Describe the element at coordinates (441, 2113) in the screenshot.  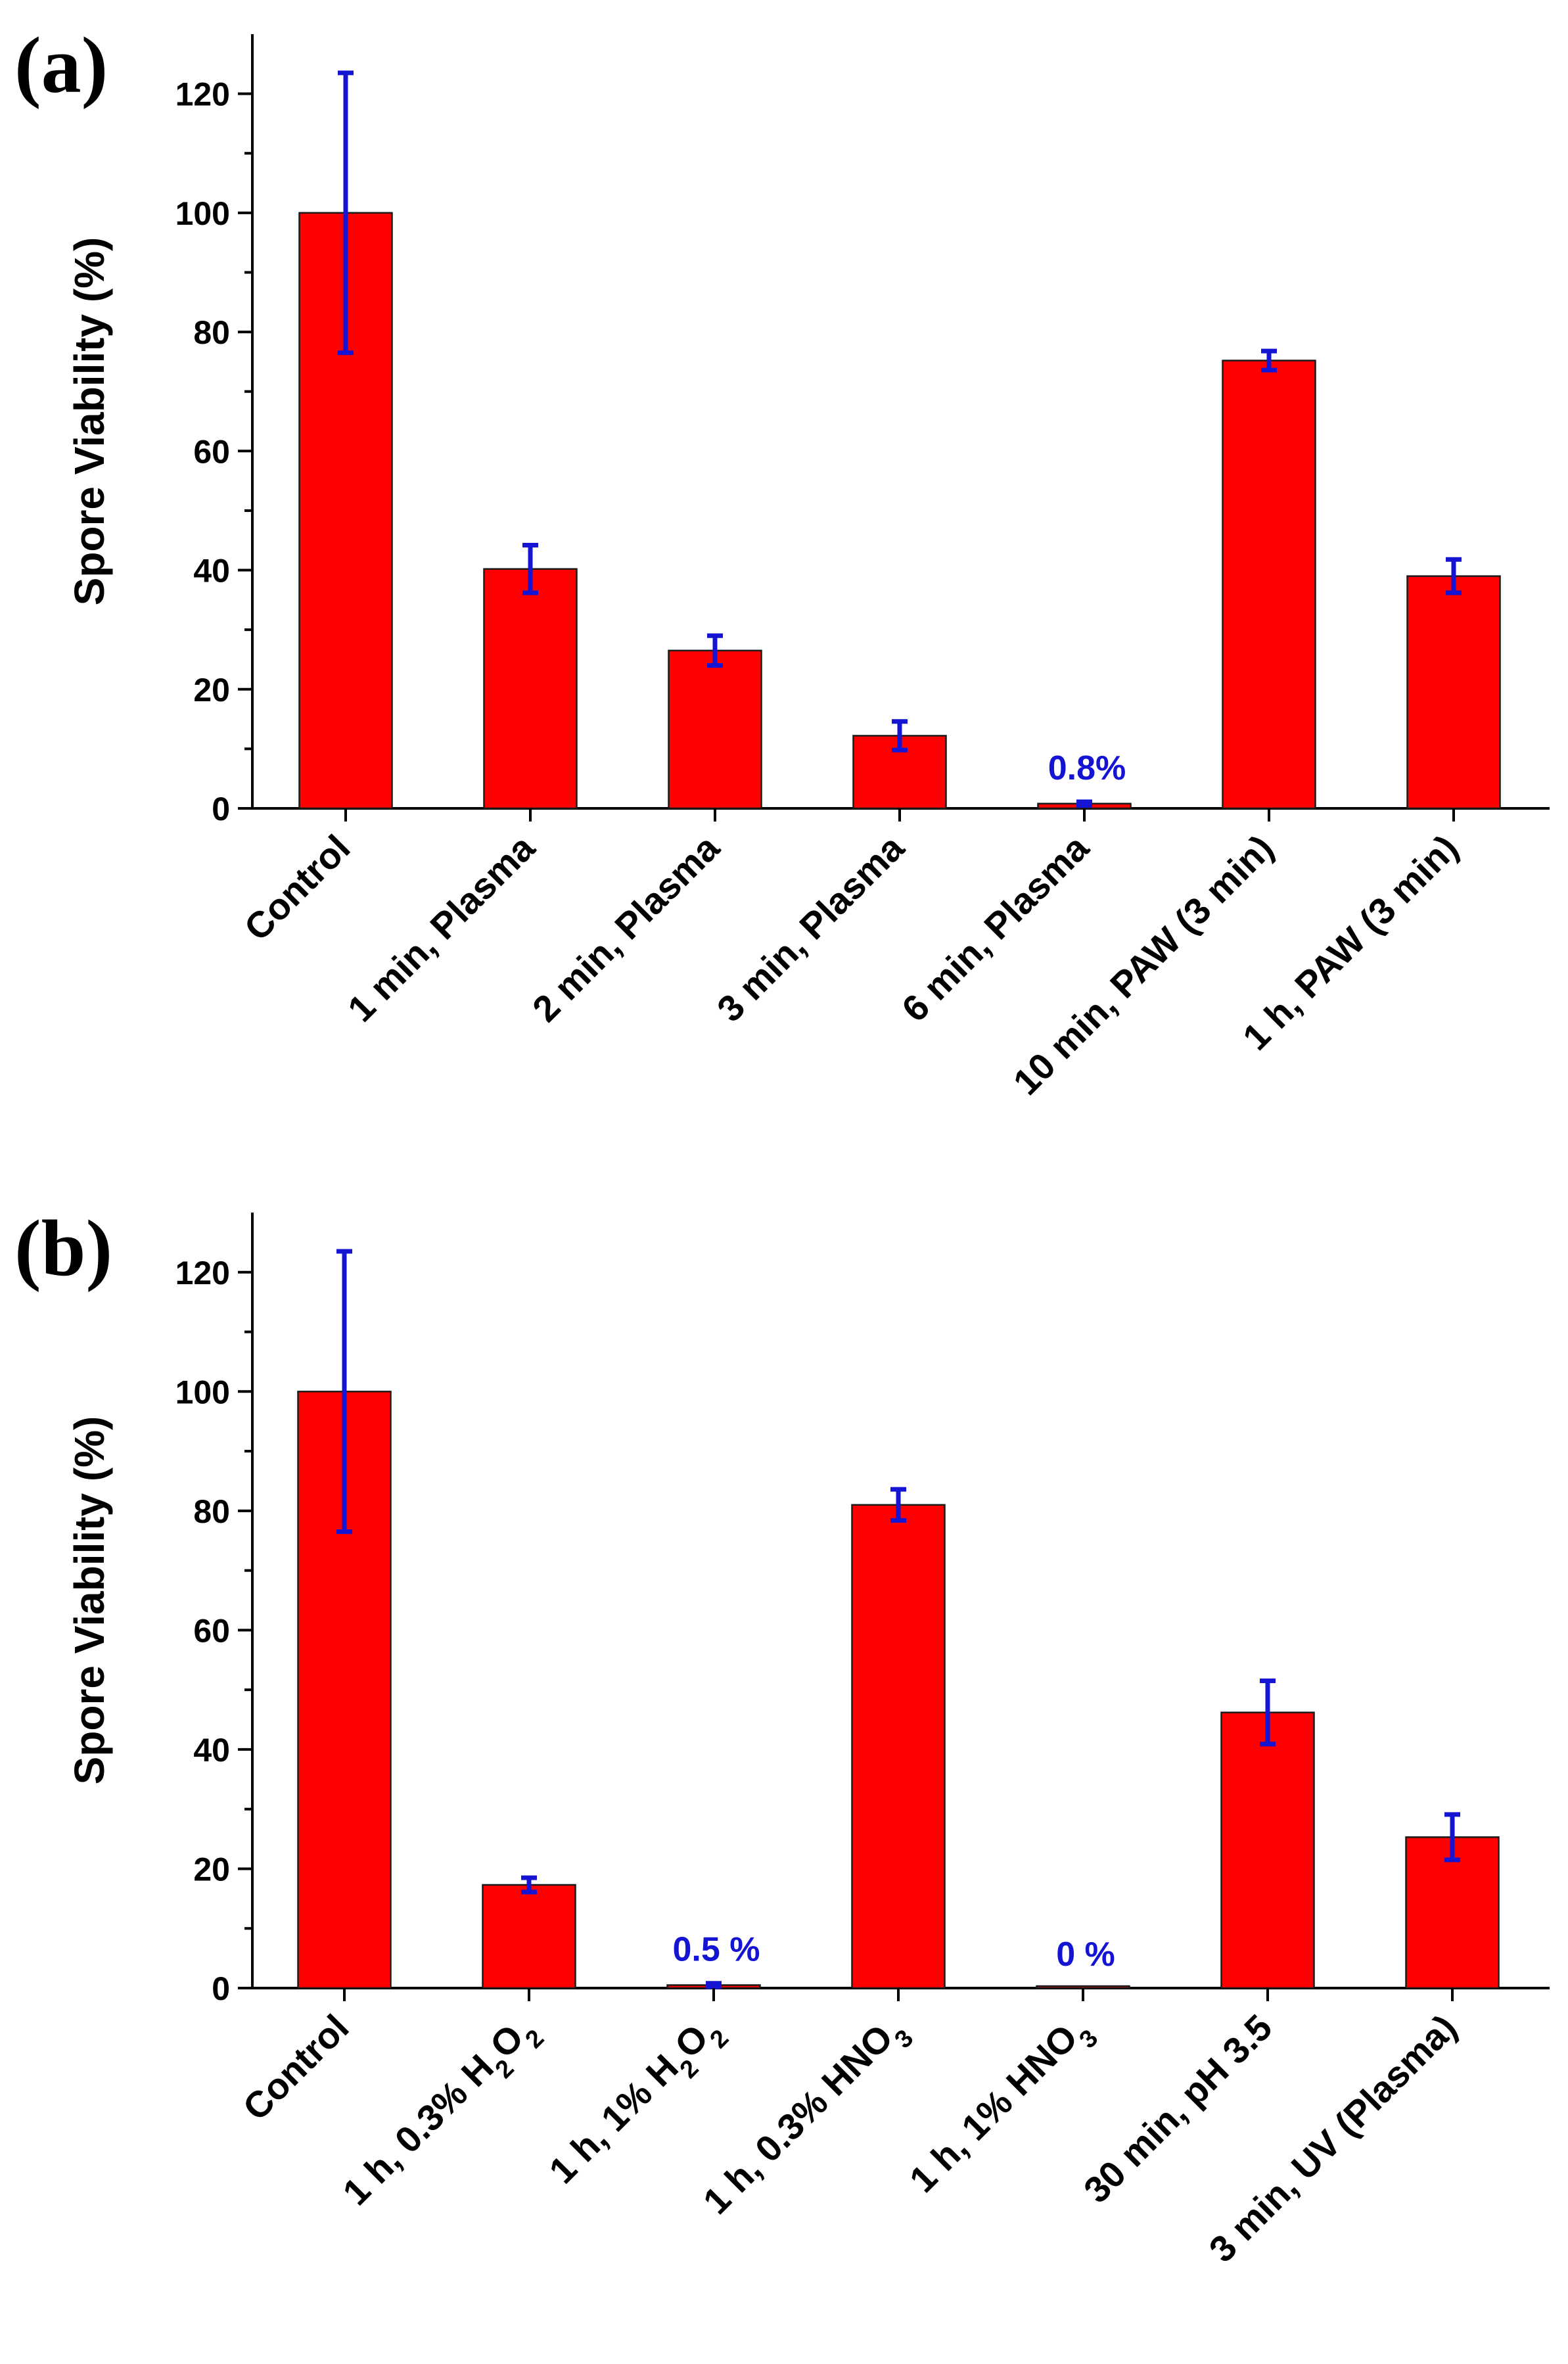
I see `x-tick-label: 1 h, 0.3% H2O2` at that location.